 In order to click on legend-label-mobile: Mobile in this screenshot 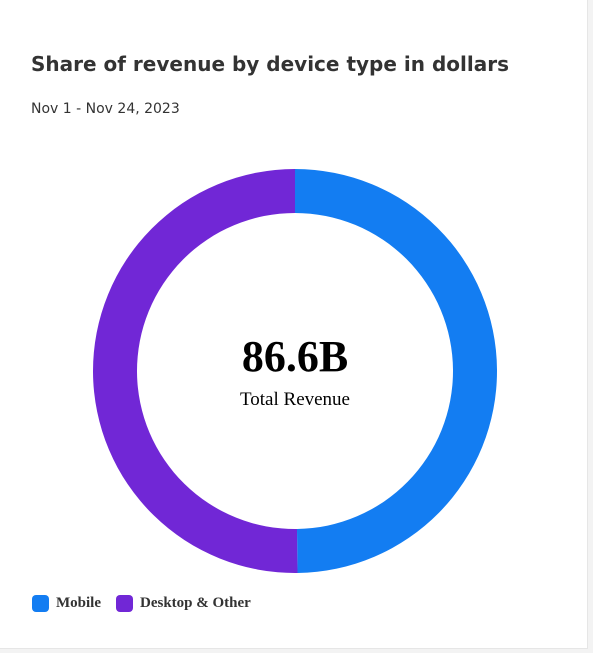, I will do `click(78, 603)`.